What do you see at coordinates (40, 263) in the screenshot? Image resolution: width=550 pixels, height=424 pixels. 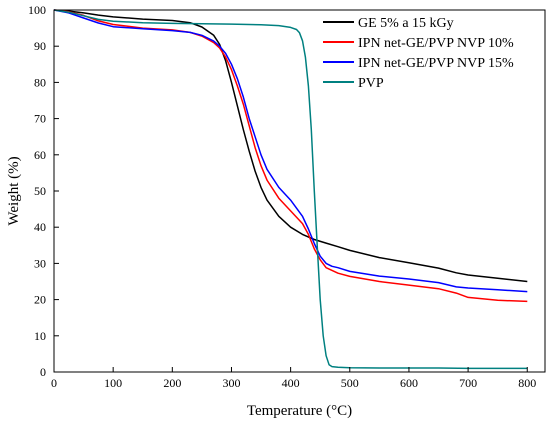 I see `y-tick-label: 30` at bounding box center [40, 263].